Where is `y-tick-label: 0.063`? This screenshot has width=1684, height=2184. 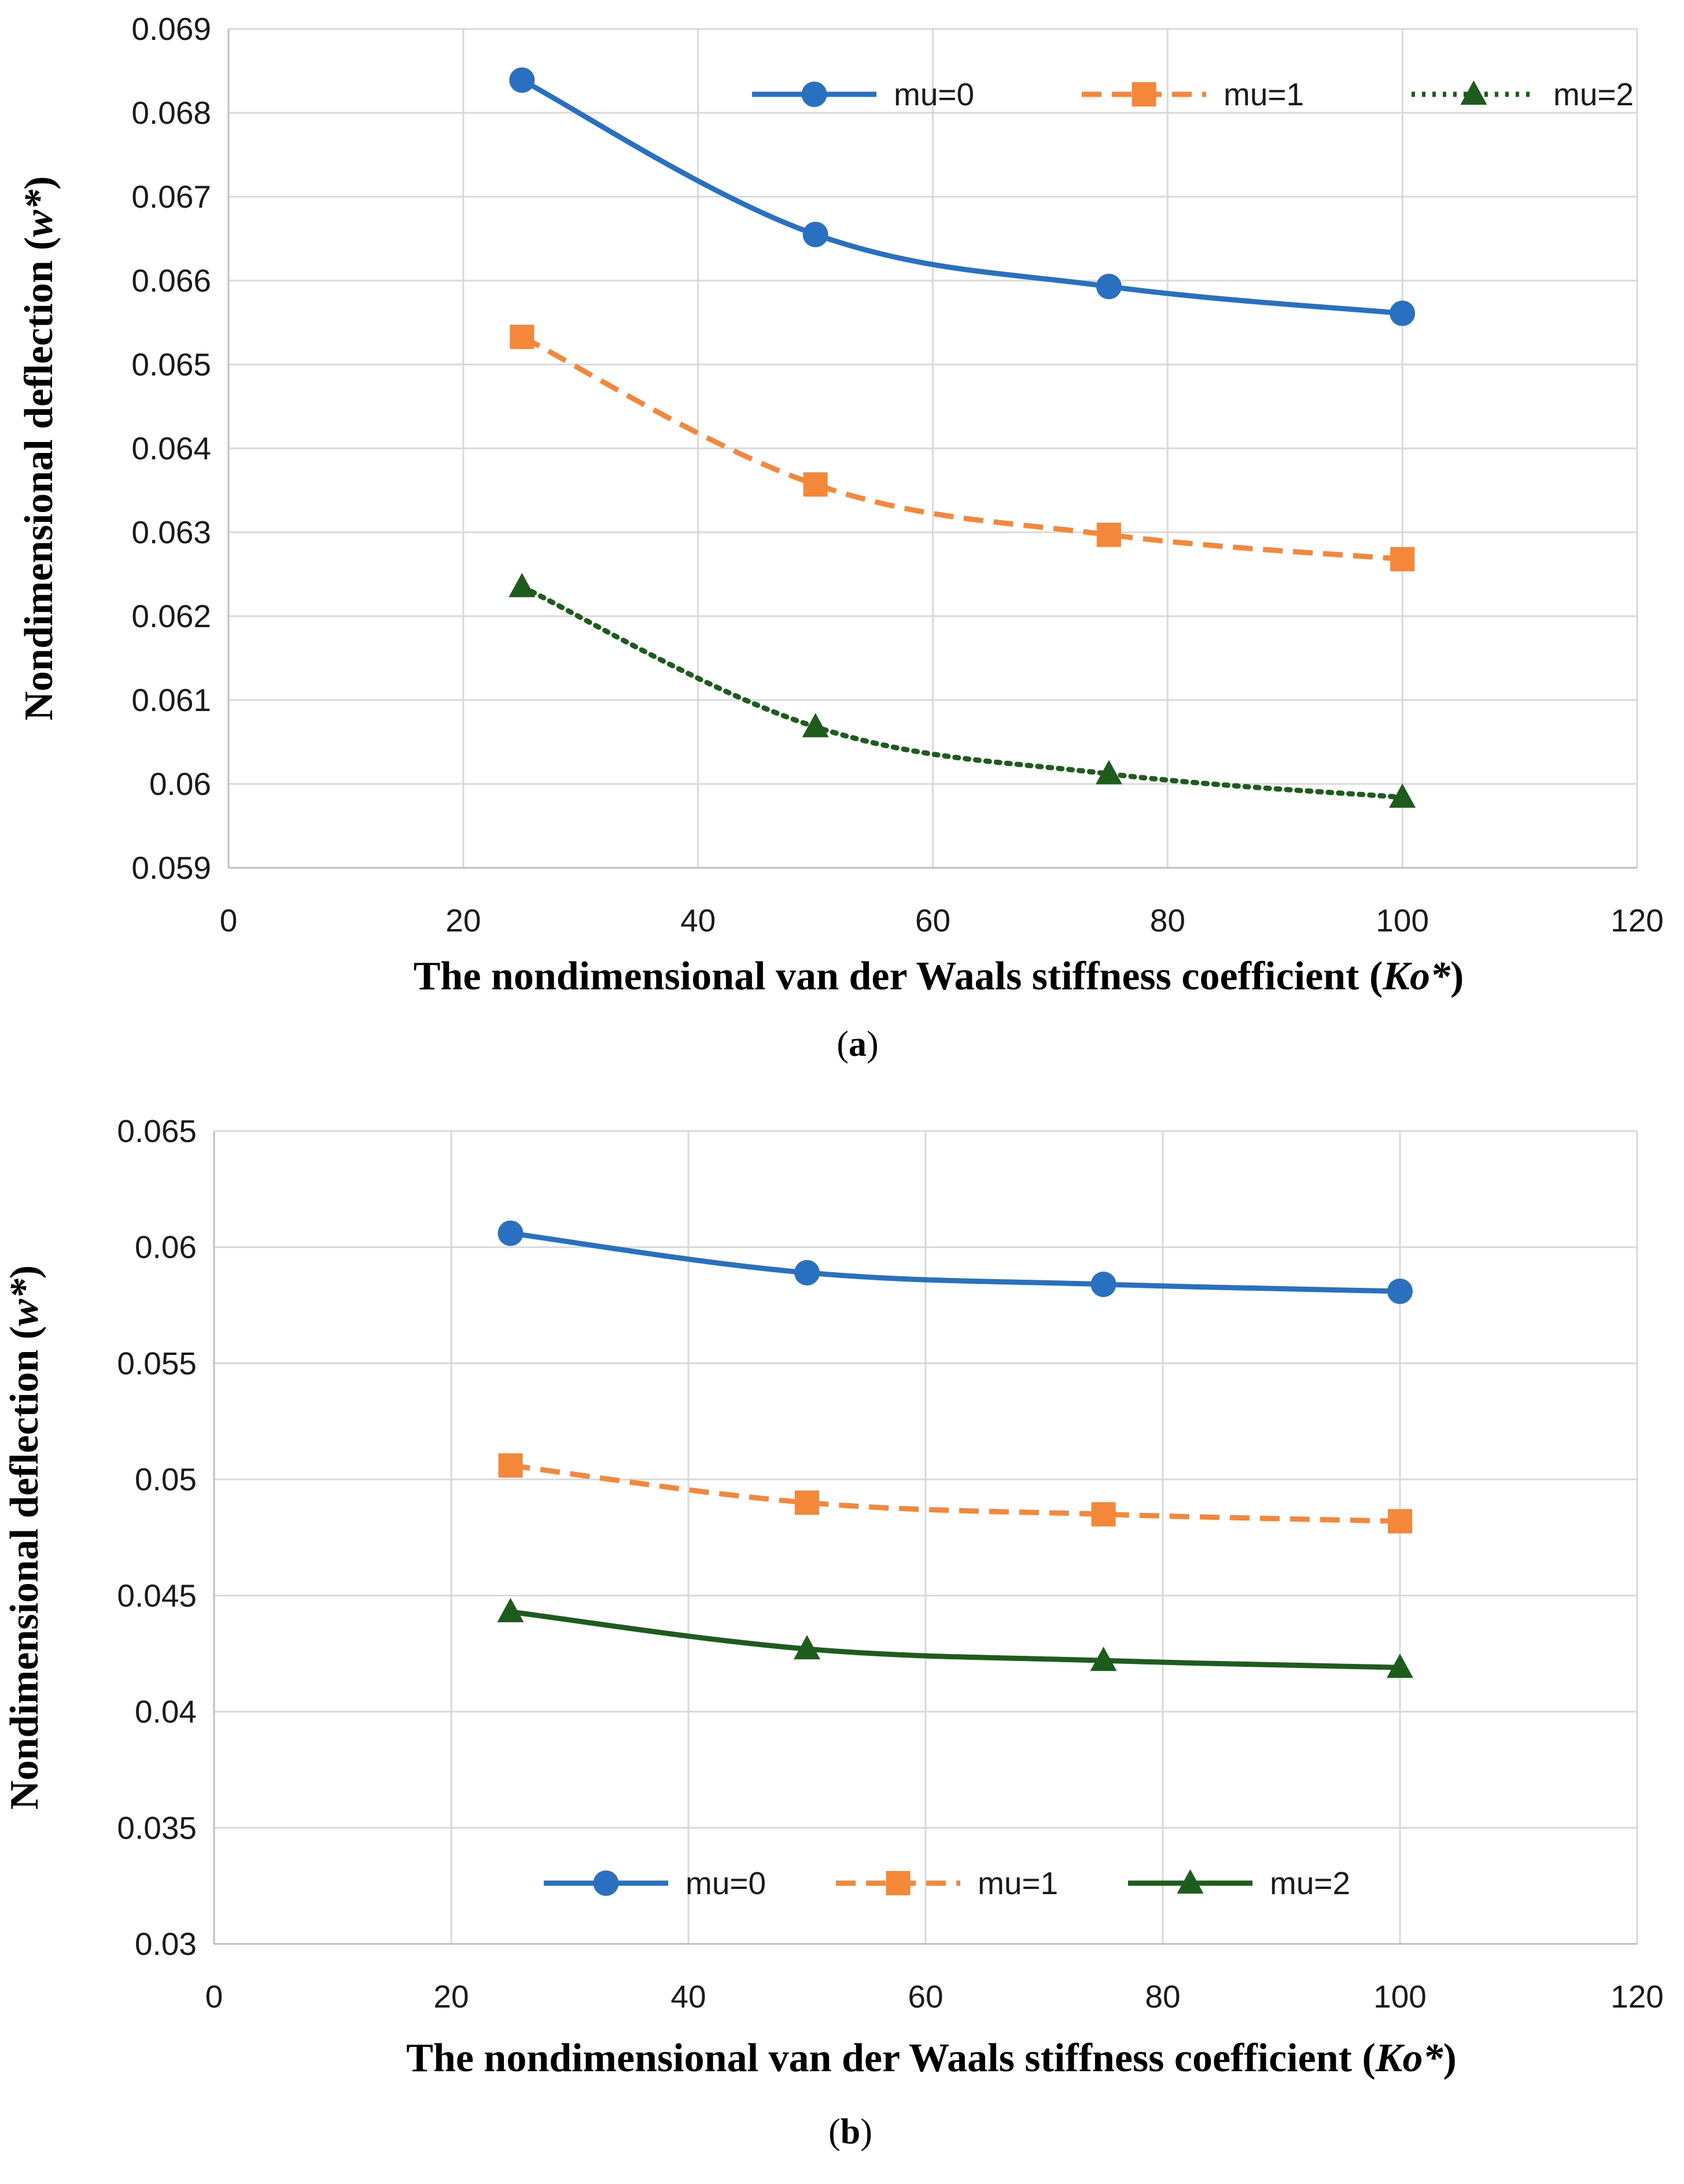 y-tick-label: 0.063 is located at coordinates (171, 532).